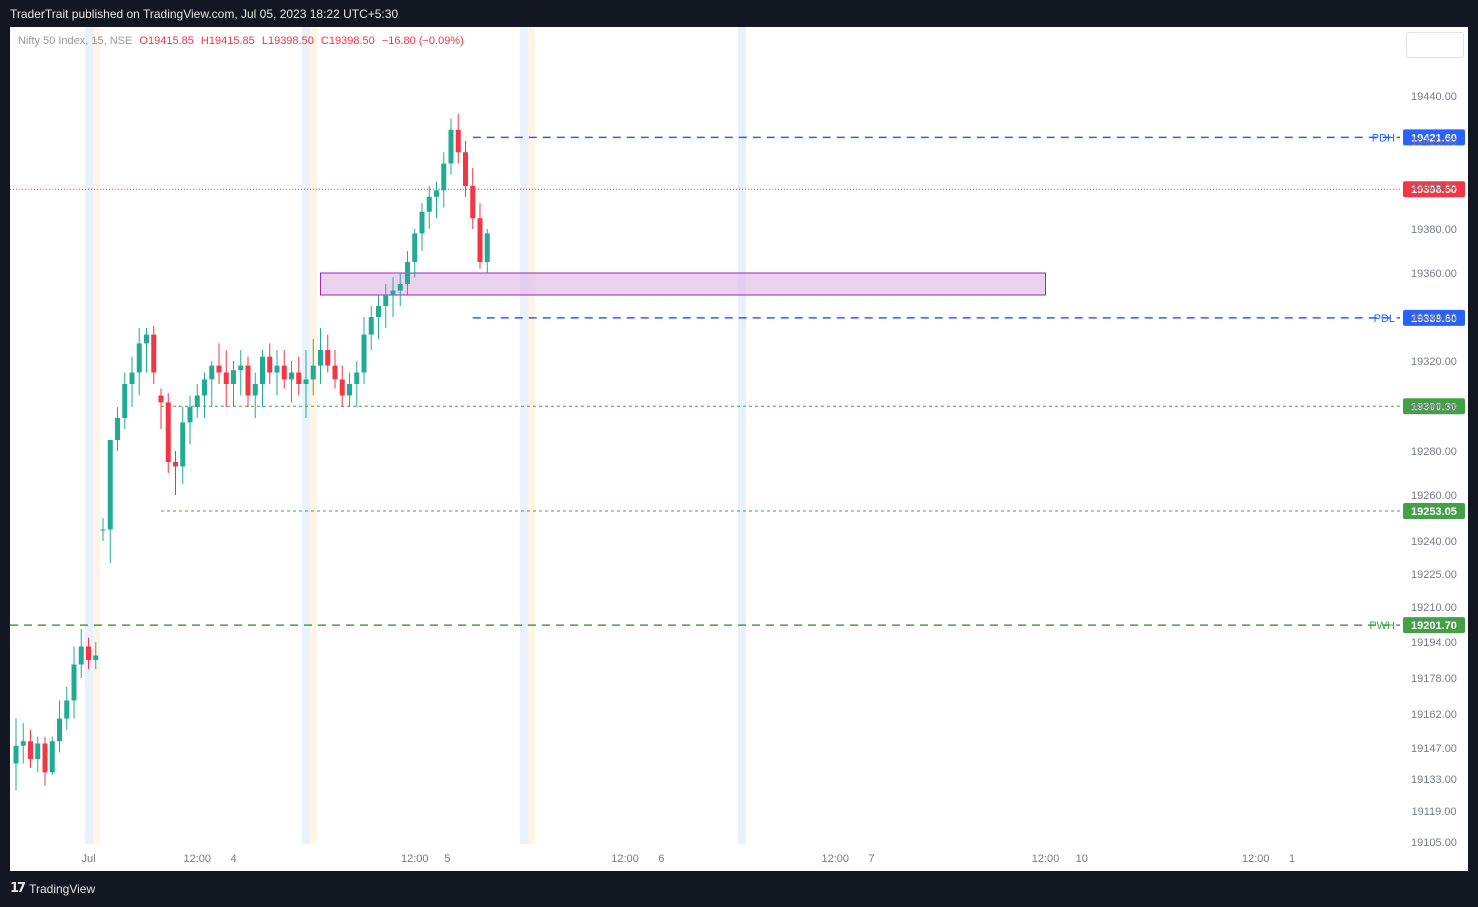 The height and width of the screenshot is (907, 1478). What do you see at coordinates (1434, 608) in the screenshot?
I see `y-axis-tick-label: 19210.00` at bounding box center [1434, 608].